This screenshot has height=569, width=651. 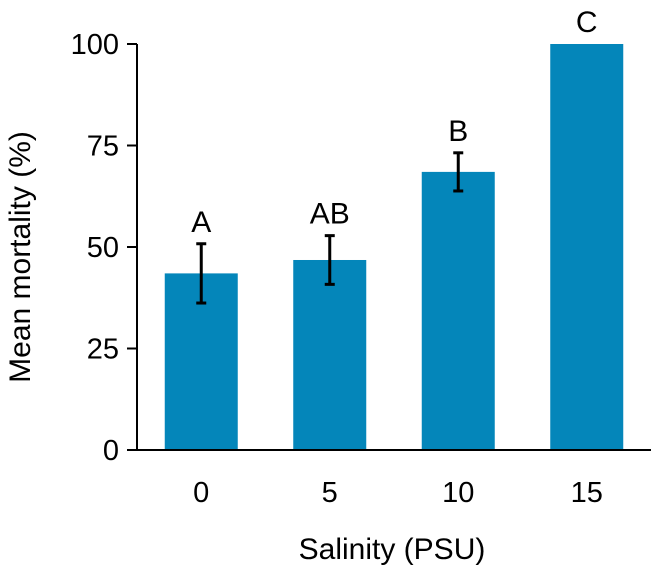 What do you see at coordinates (111, 451) in the screenshot?
I see `y-tick-label: 0` at bounding box center [111, 451].